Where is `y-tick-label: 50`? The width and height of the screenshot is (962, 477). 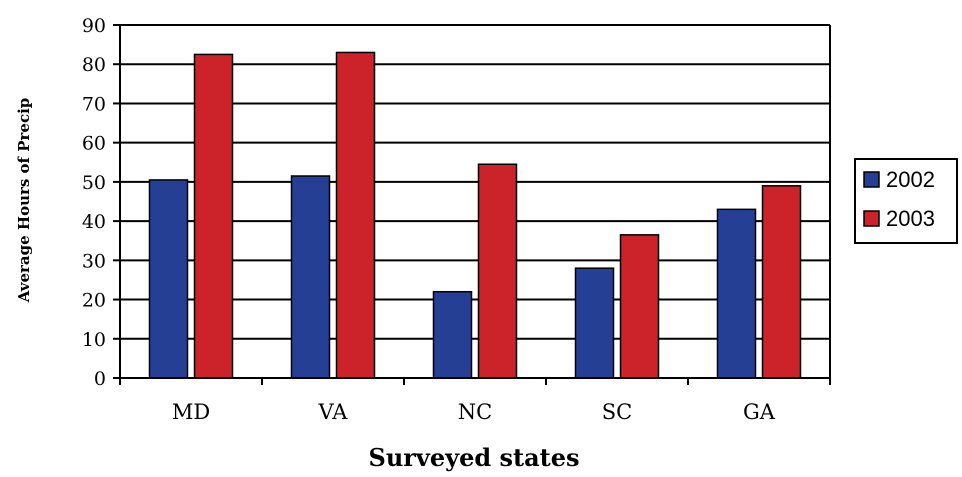 y-tick-label: 50 is located at coordinates (94, 183).